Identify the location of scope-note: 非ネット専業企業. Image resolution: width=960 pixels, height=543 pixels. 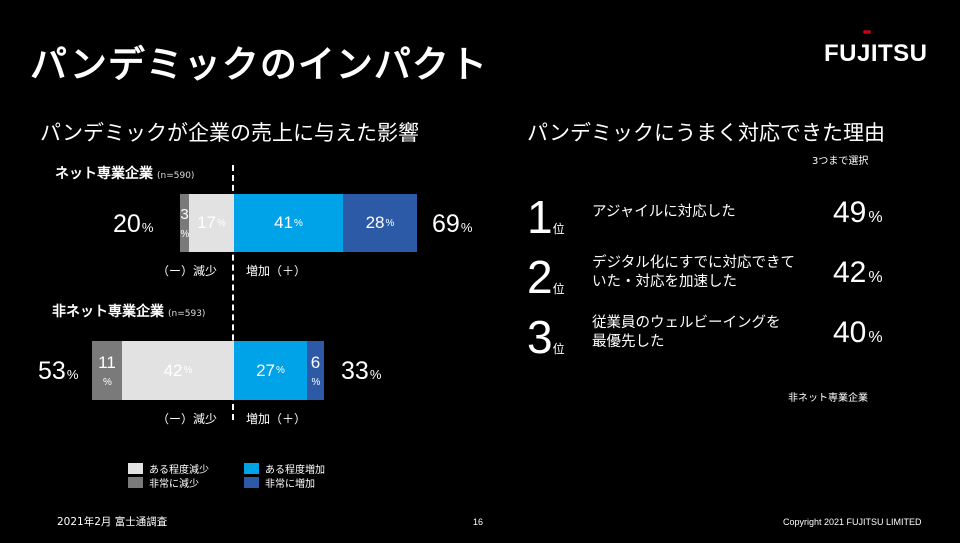
(828, 398).